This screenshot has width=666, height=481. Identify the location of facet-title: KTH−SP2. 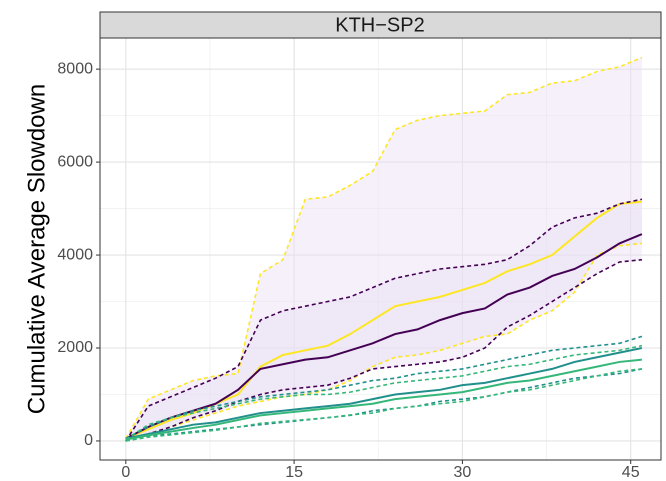
(379, 25).